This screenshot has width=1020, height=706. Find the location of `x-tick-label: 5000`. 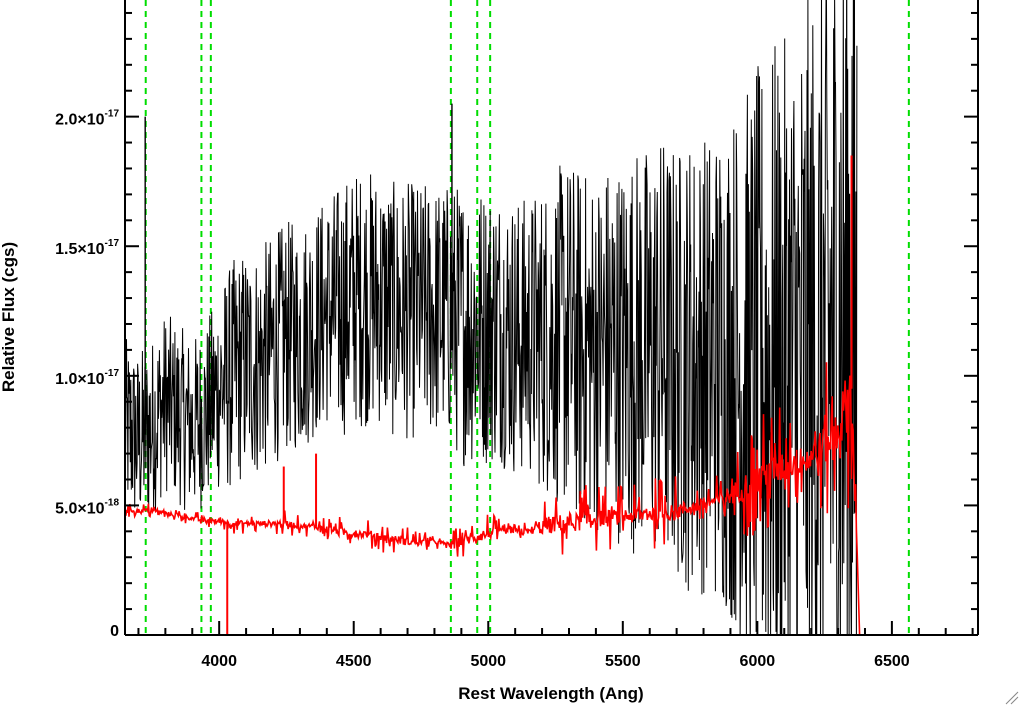

x-tick-label: 5000 is located at coordinates (488, 661).